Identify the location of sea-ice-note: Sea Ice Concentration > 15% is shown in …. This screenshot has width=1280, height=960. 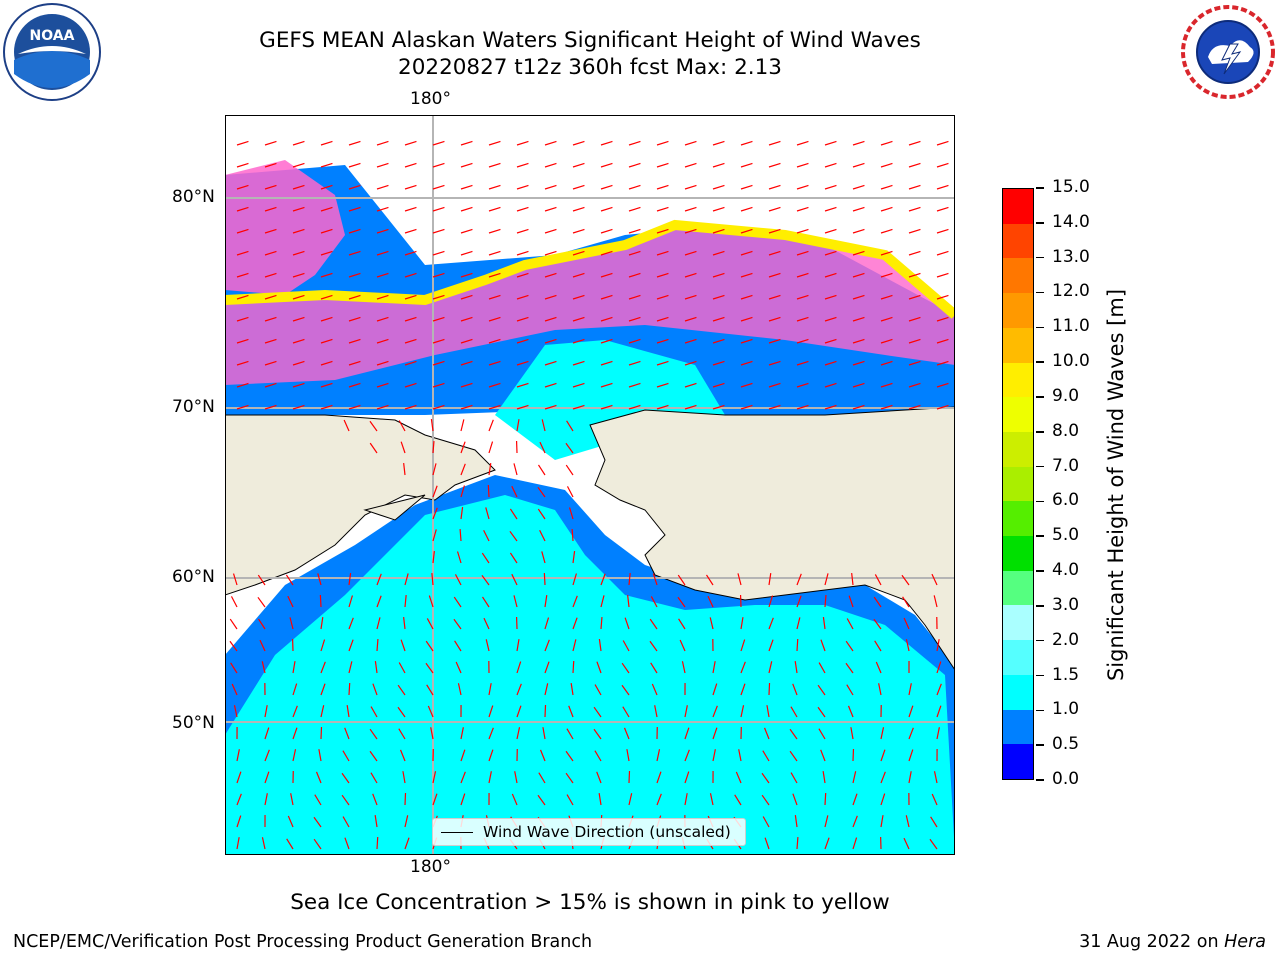
(590, 902).